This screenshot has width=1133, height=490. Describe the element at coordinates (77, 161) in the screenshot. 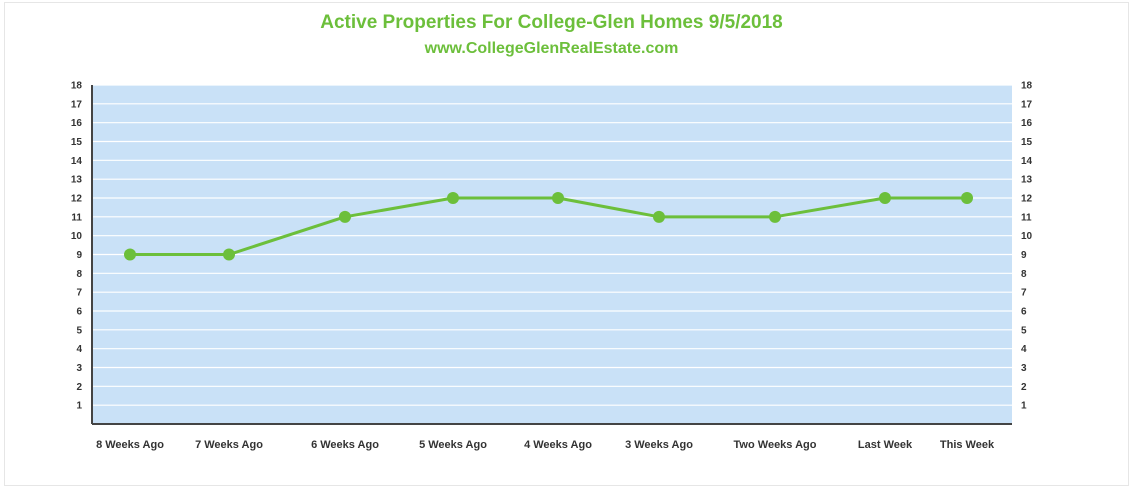

I see `y-tick-label-left: 14` at that location.